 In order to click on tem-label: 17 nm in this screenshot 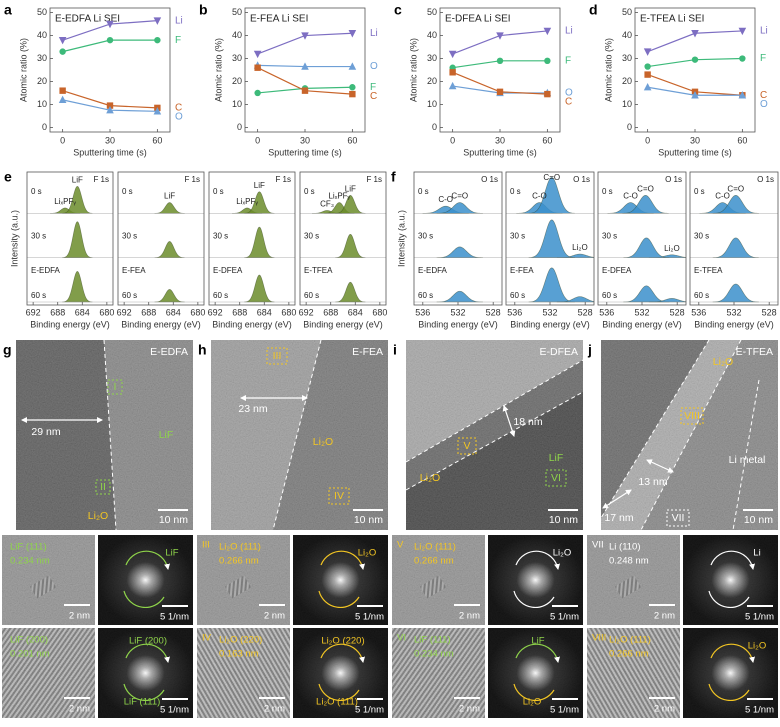, I will do `click(618, 518)`.